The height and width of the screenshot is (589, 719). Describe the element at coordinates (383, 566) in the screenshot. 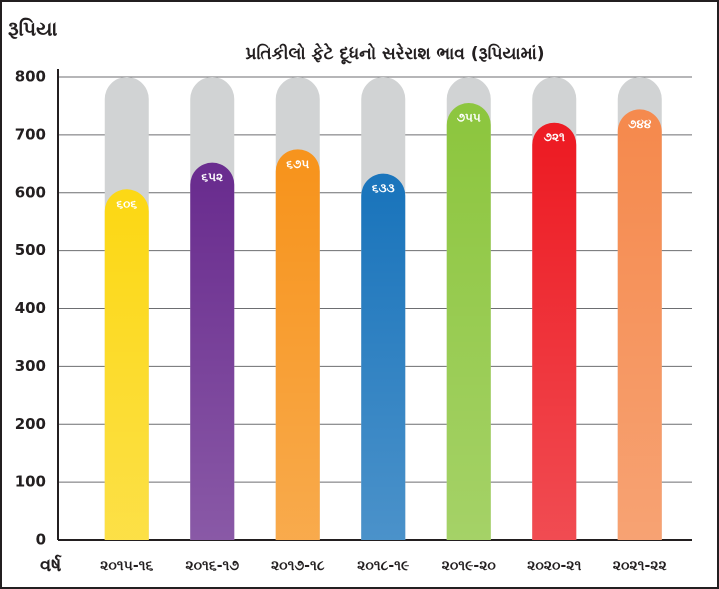

I see `x-tick-label: ૨૦૧૮-૧૯` at that location.